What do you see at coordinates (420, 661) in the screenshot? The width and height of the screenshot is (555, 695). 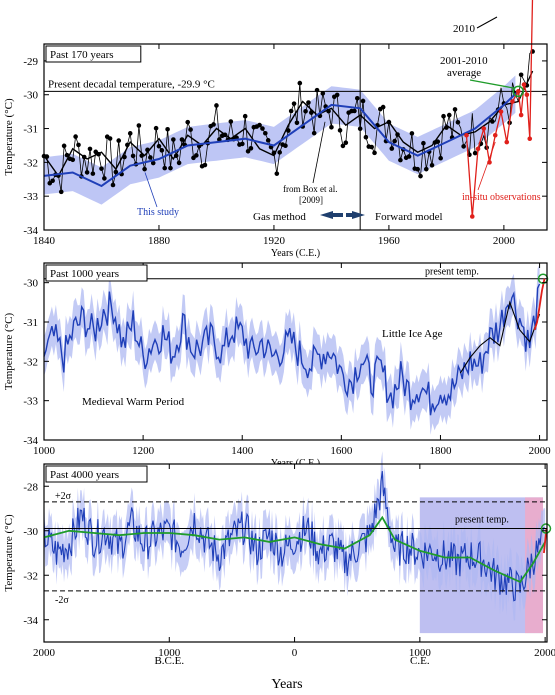 I see `era-label-ce: C.E.` at bounding box center [420, 661].